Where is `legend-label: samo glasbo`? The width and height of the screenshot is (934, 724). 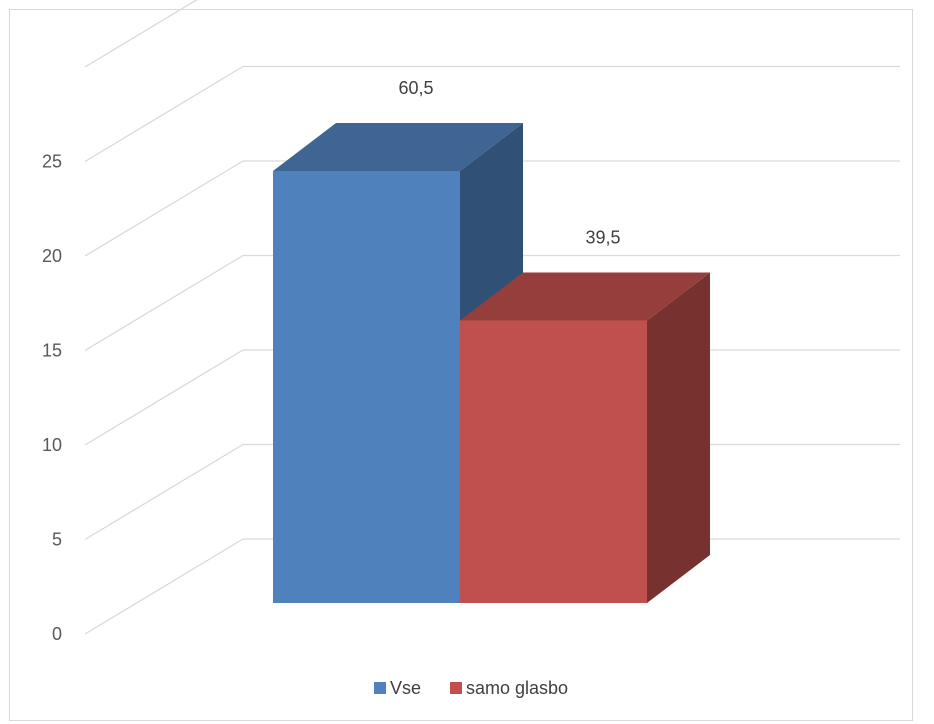
legend-label: samo glasbo is located at coordinates (517, 688).